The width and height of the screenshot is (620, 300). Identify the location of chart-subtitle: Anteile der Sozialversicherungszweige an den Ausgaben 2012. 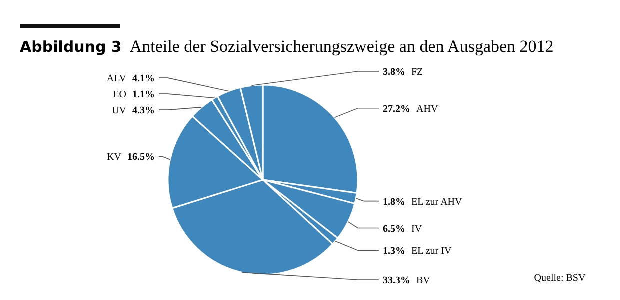
(342, 46).